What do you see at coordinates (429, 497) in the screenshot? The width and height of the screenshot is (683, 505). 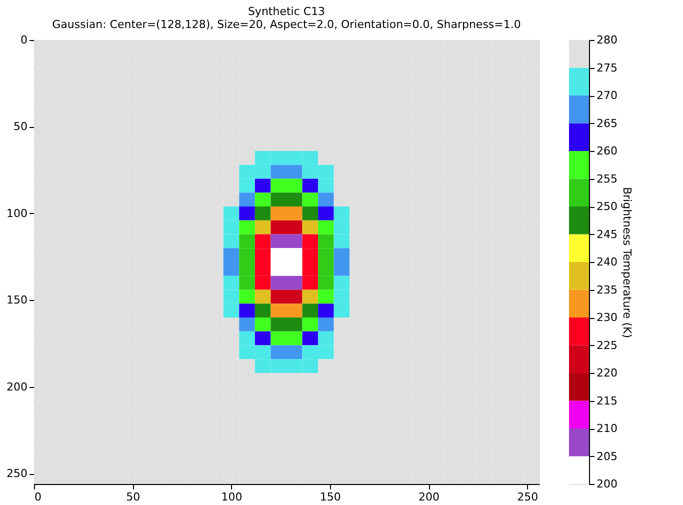 I see `x-tick-label: 200` at bounding box center [429, 497].